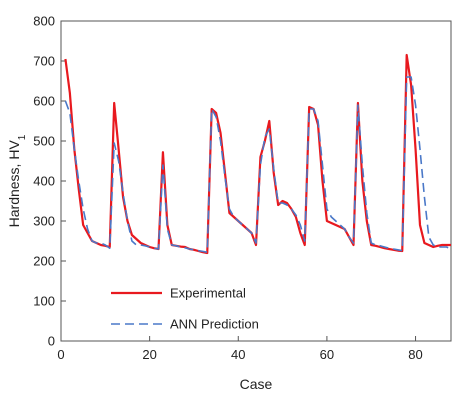 The image size is (474, 402). I want to click on legend: Experimental ANN Prediction, so click(185, 309).